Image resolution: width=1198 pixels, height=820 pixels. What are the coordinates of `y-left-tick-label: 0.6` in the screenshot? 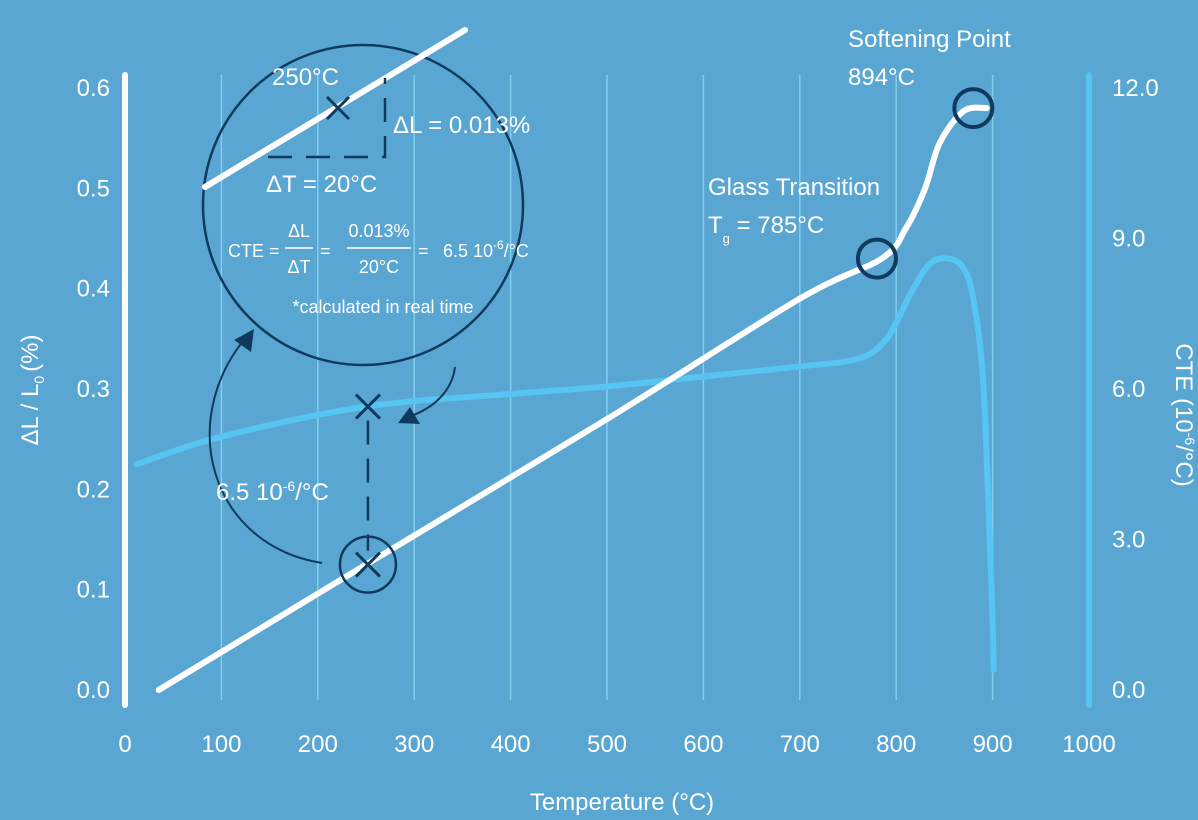 It's located at (93, 88).